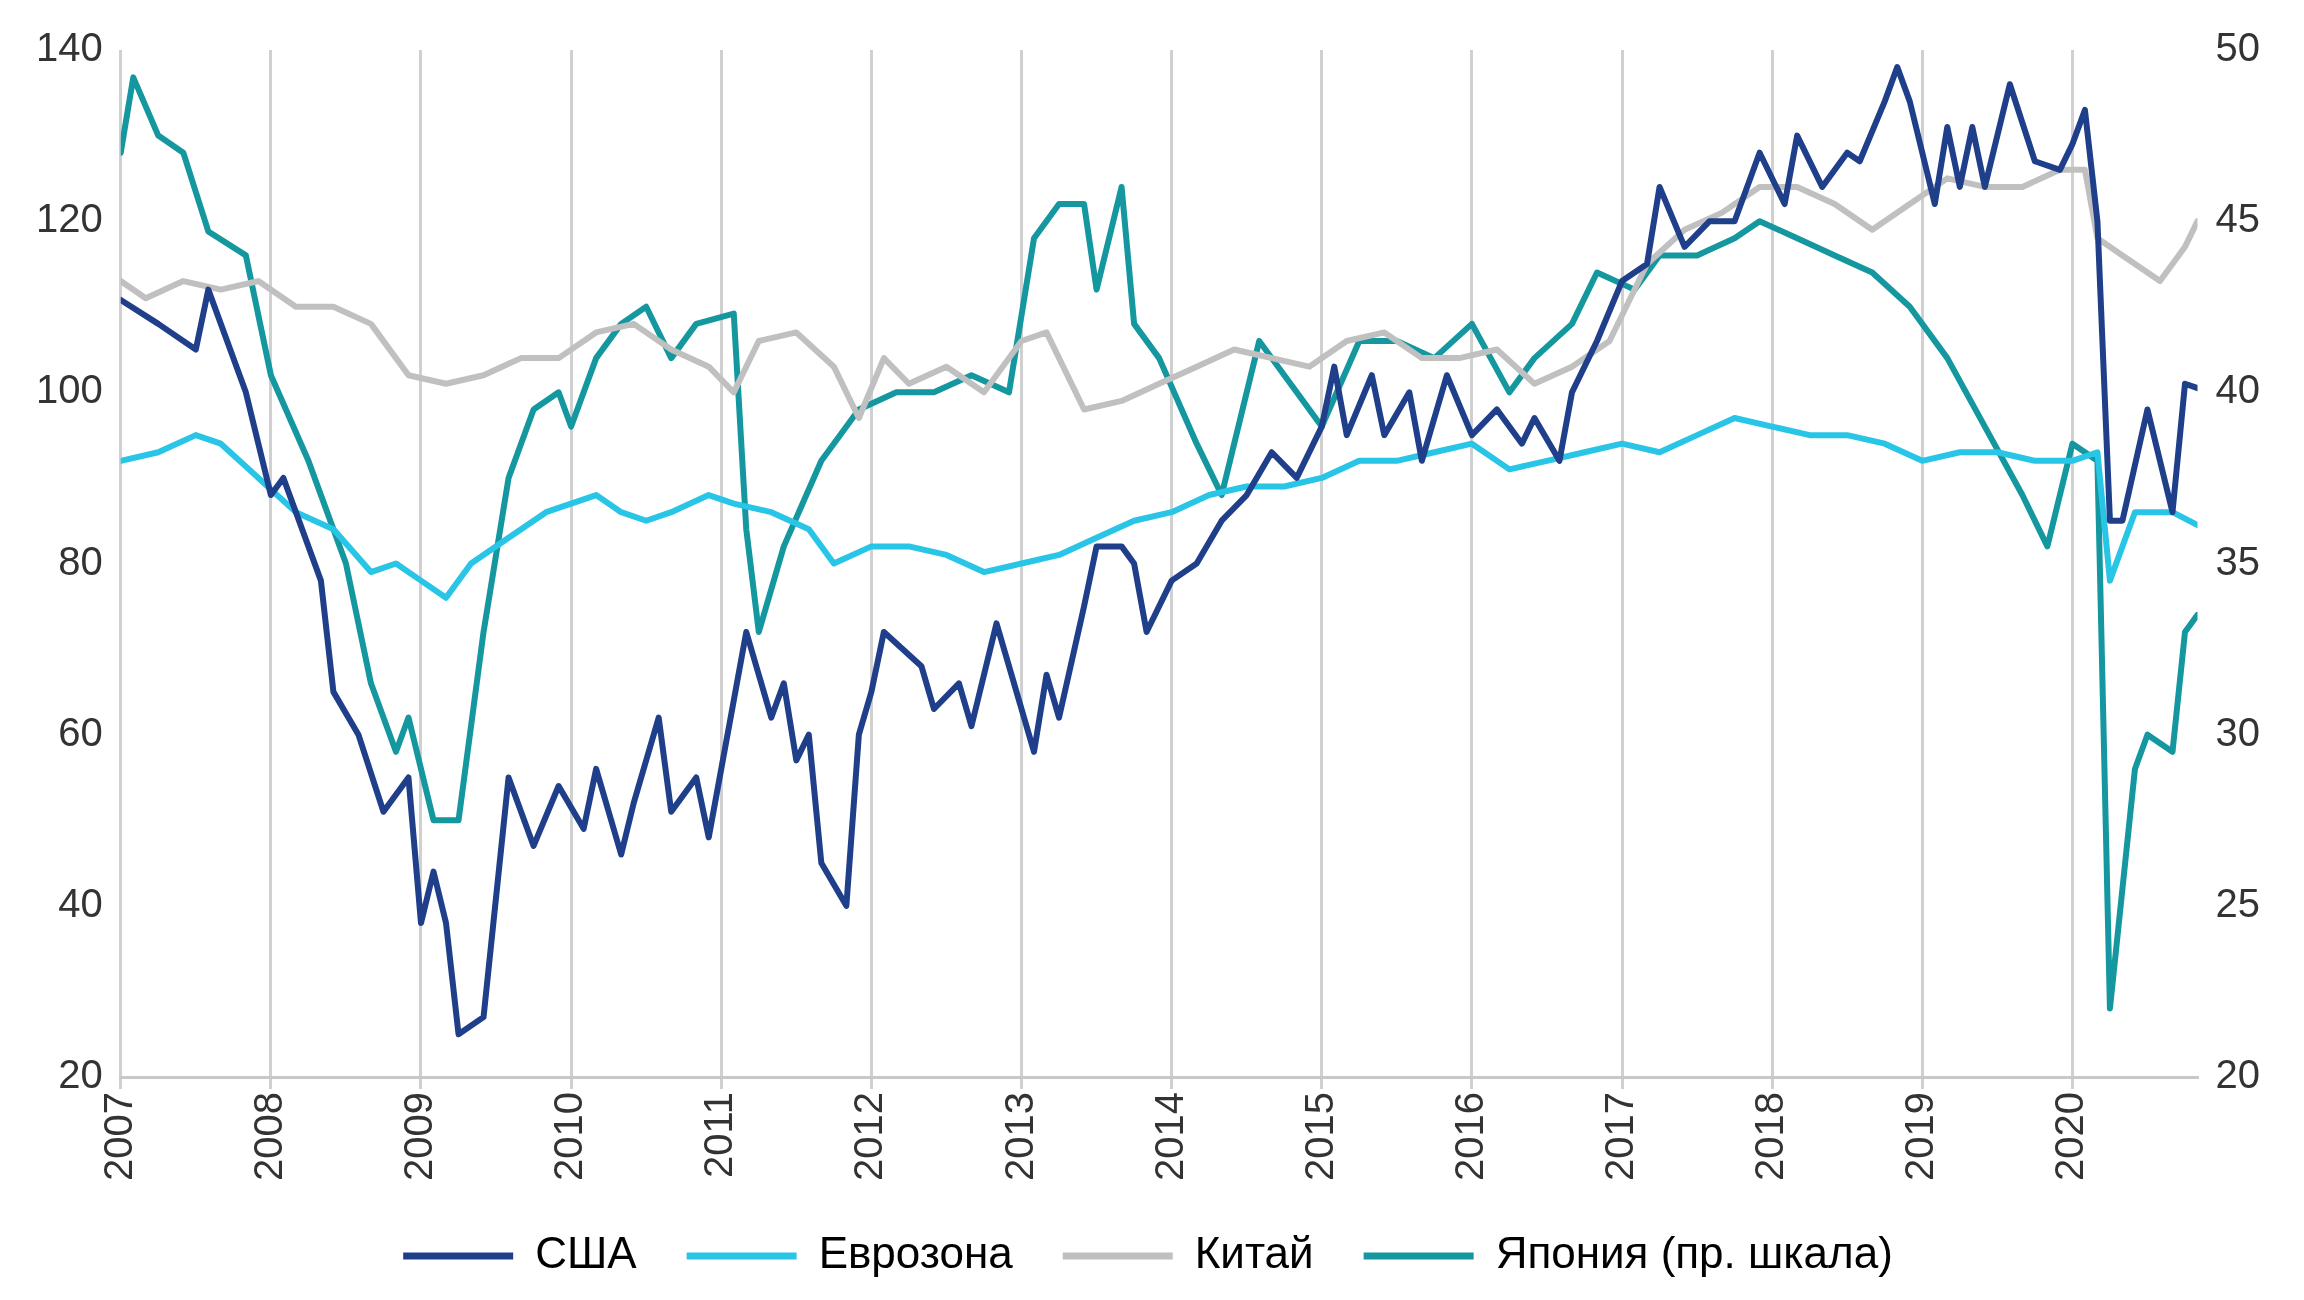 This screenshot has height=1300, width=2304. I want to click on x-tick-label: 2013, so click(1018, 1136).